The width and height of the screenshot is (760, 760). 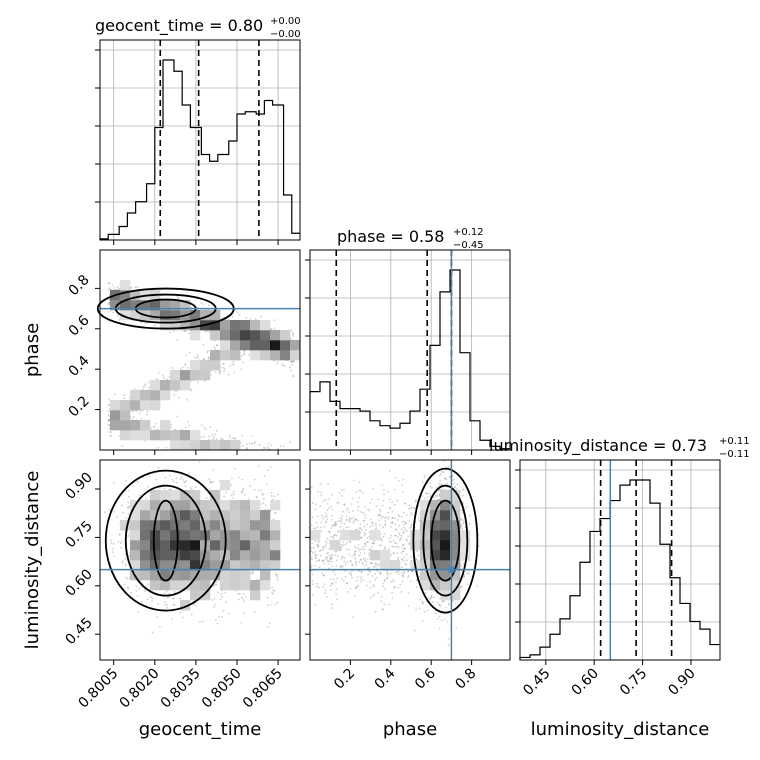 I want to click on panel-frame, so click(x=200, y=140).